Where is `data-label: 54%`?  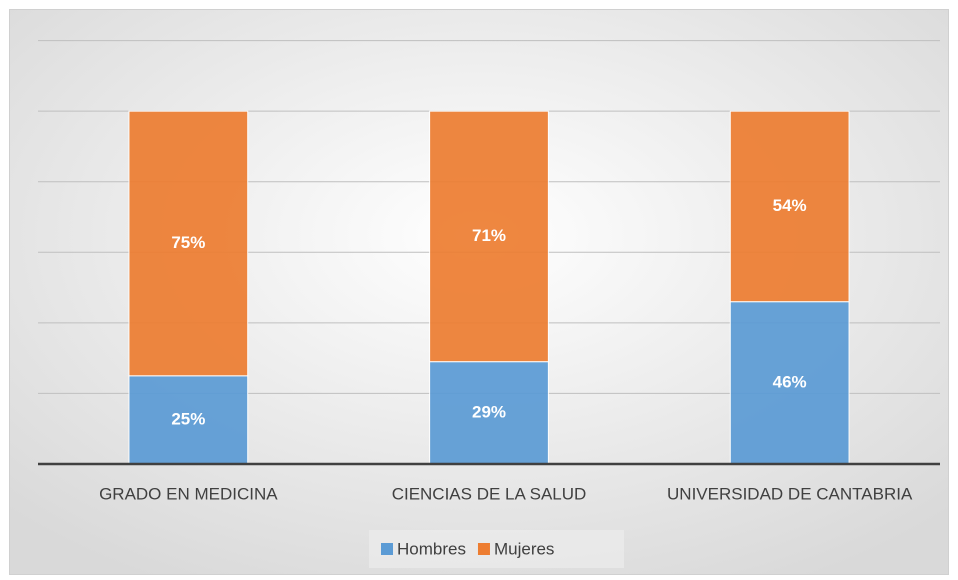
data-label: 54% is located at coordinates (790, 205).